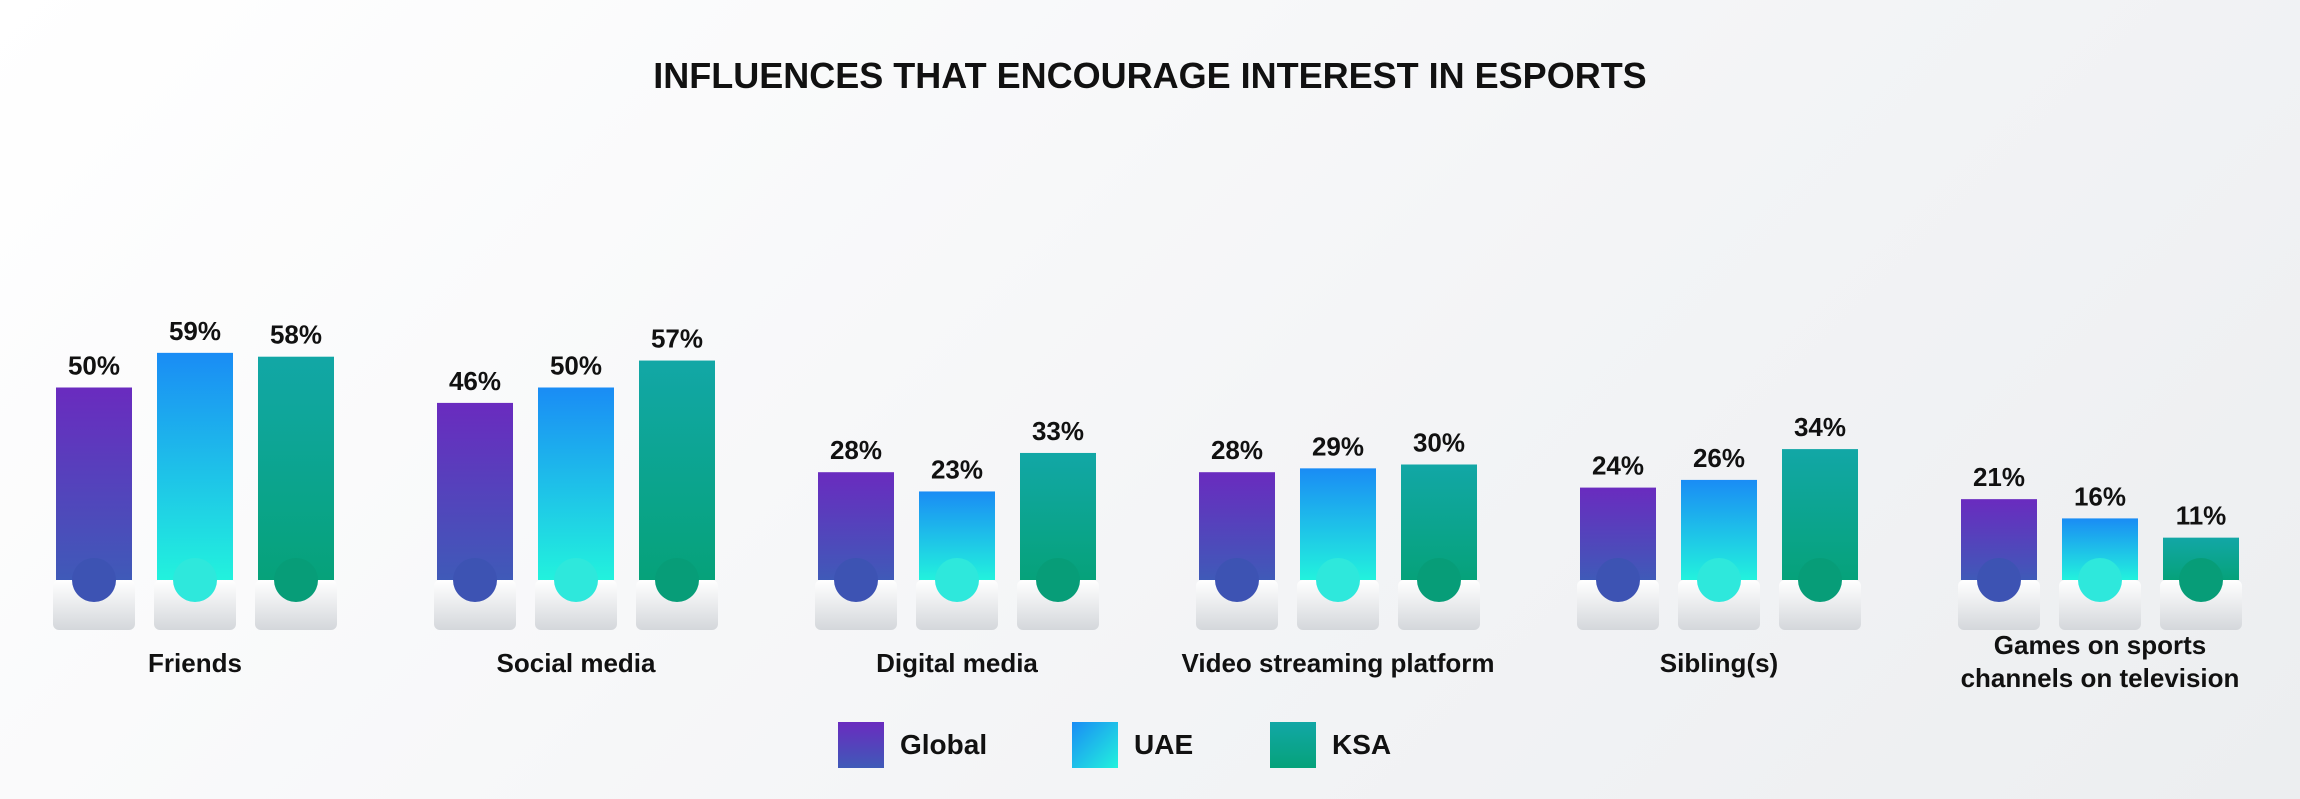  I want to click on value-label-ksa-video-streaming-platform: 30%, so click(1439, 443).